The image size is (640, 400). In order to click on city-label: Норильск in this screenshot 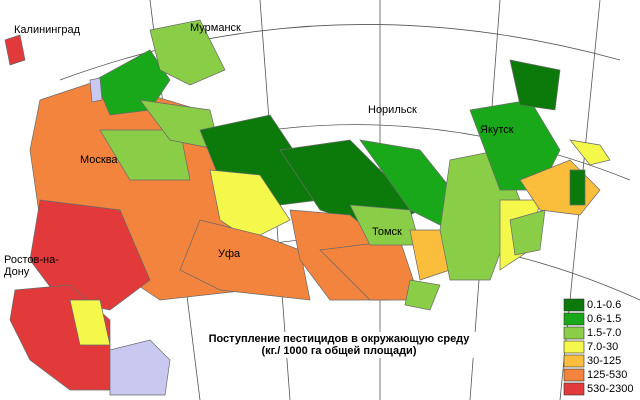, I will do `click(392, 110)`.